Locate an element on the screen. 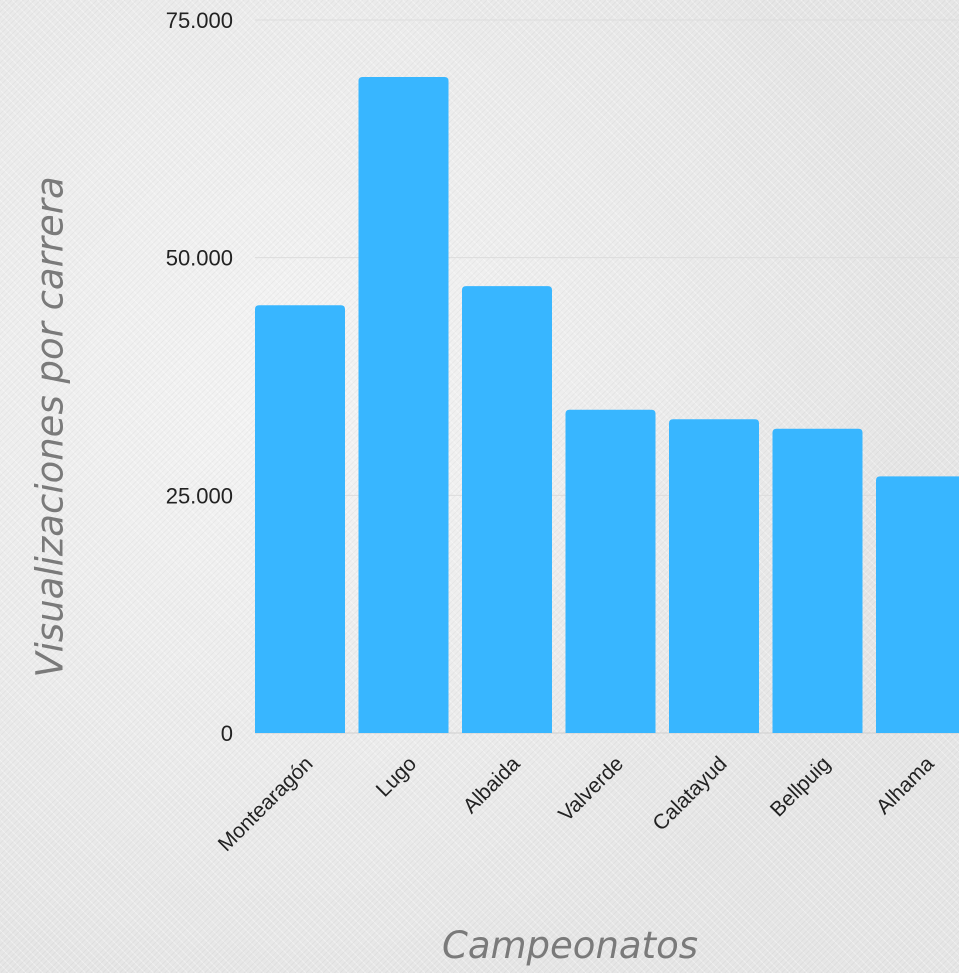 The width and height of the screenshot is (959, 973). y-tick-label: 0 is located at coordinates (227, 733).